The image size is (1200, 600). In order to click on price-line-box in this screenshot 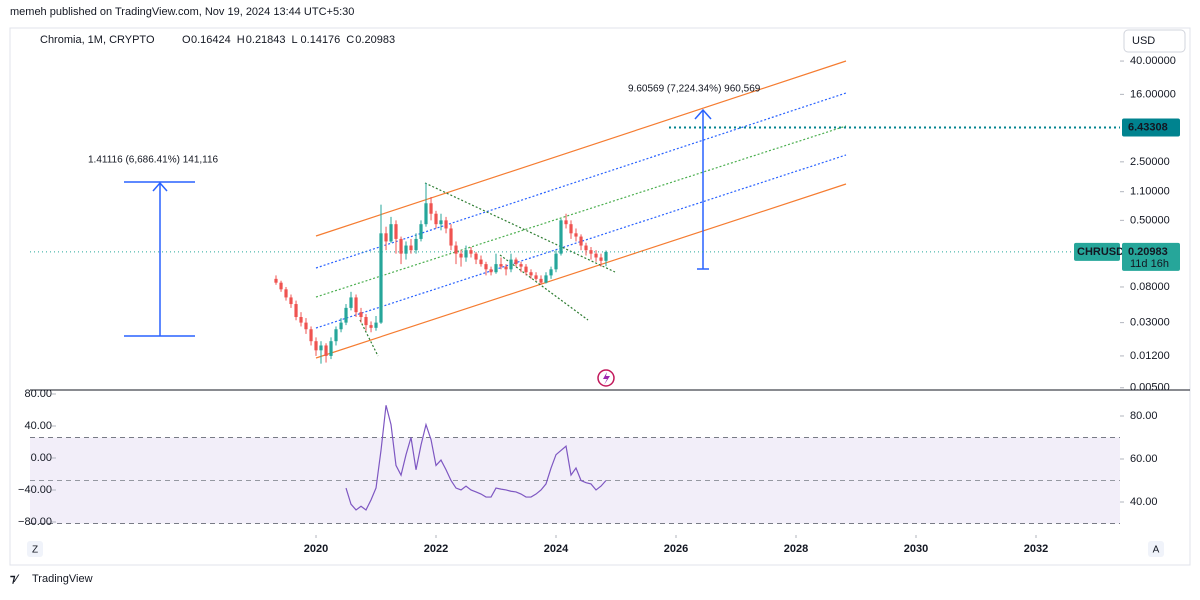, I will do `click(1151, 127)`.